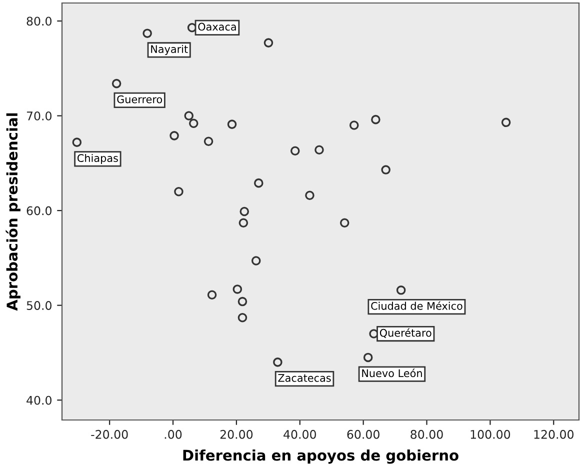 The width and height of the screenshot is (581, 466). Describe the element at coordinates (416, 305) in the screenshot. I see `annotation: Ciudad de México` at that location.